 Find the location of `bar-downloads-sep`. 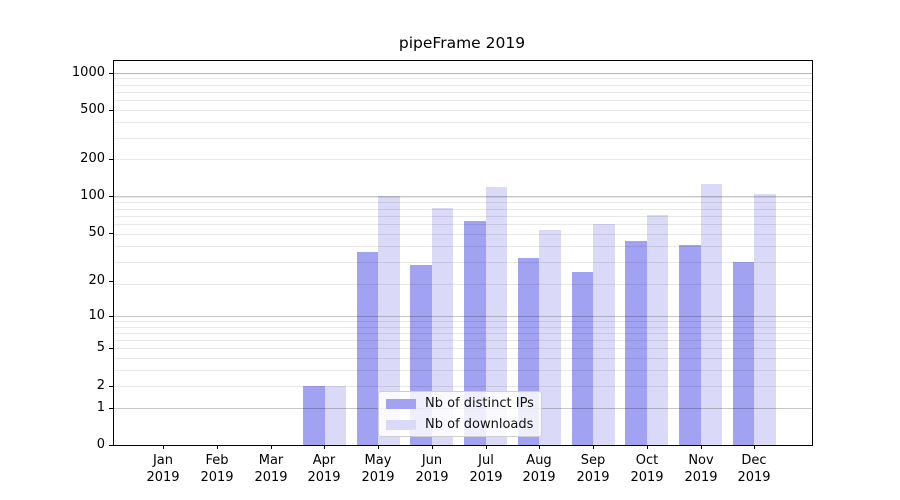

bar-downloads-sep is located at coordinates (604, 334).